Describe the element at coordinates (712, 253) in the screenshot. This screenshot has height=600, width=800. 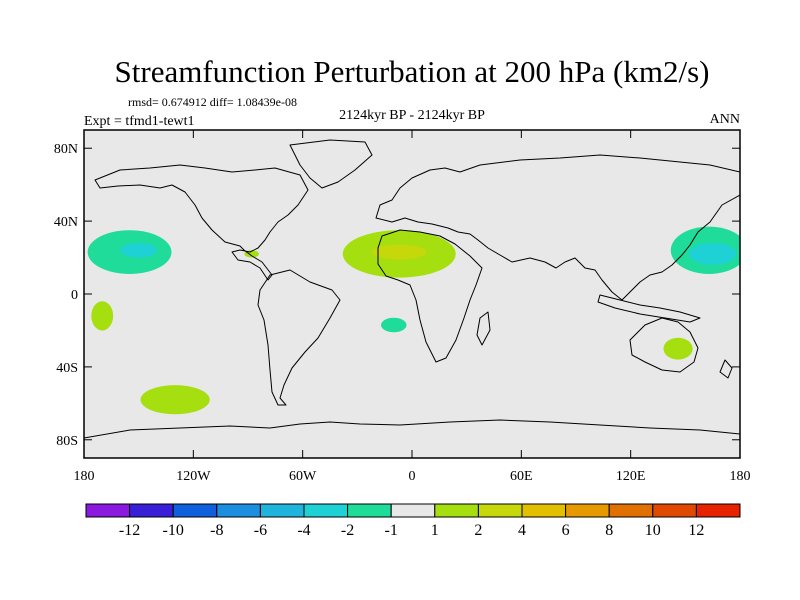
I see `region-north-pacific-east-core` at that location.